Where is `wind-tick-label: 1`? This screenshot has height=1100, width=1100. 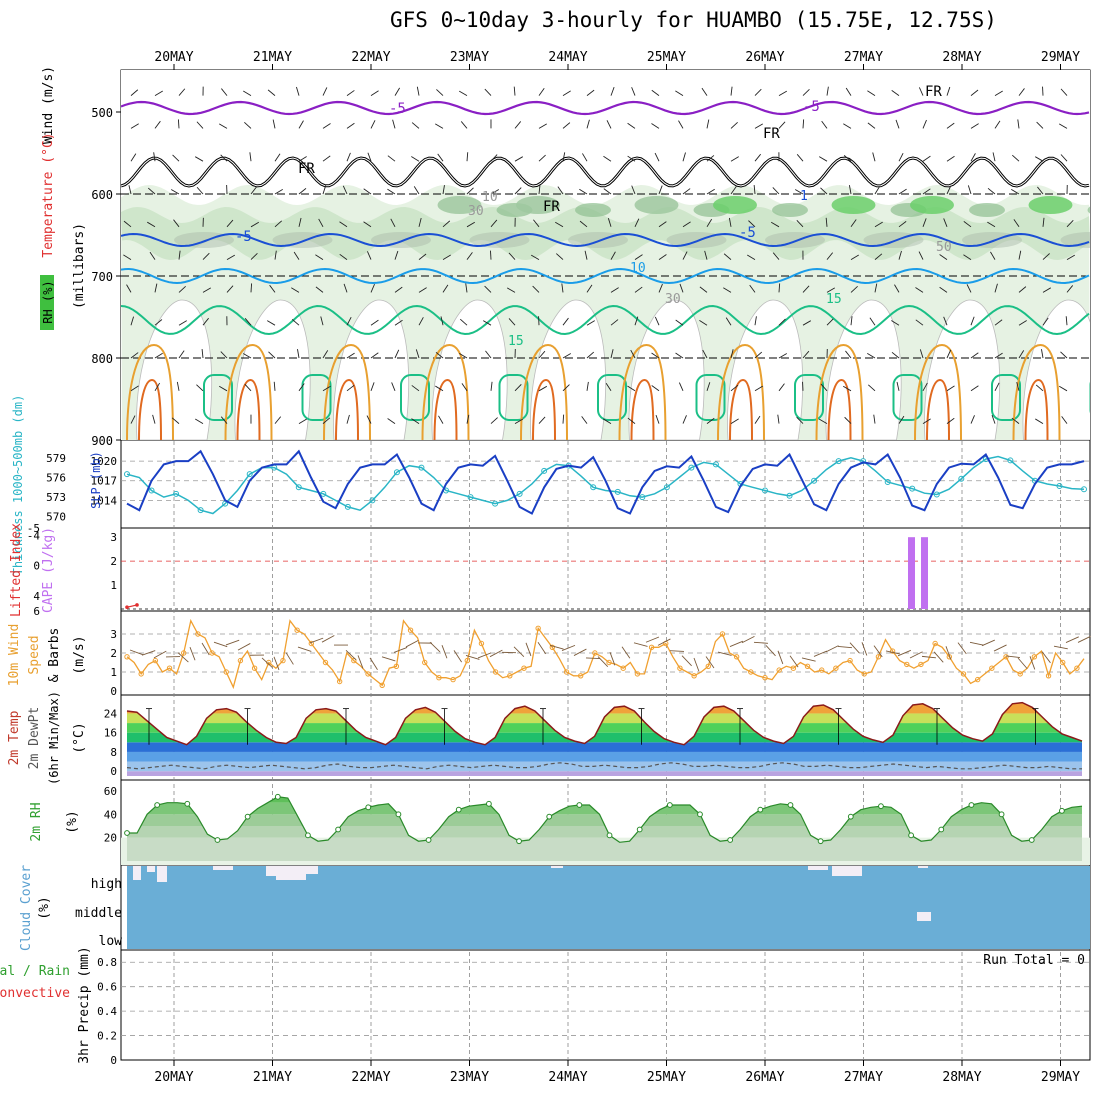 wind-tick-label: 1 is located at coordinates (113, 672).